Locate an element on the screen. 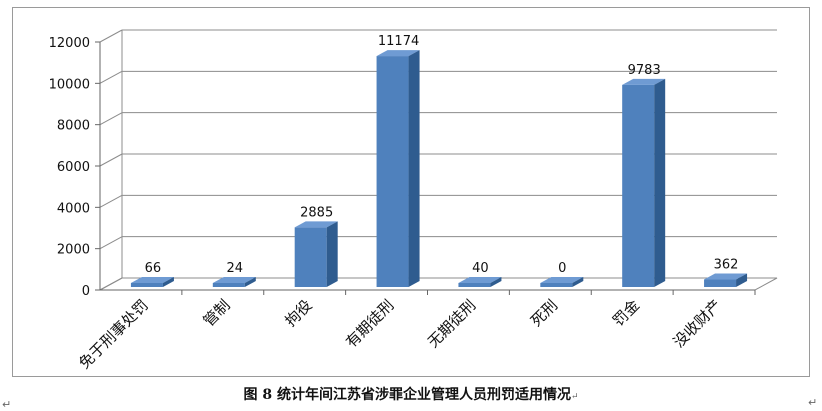 The image size is (822, 411). y-tick-label: 0 is located at coordinates (86, 291).